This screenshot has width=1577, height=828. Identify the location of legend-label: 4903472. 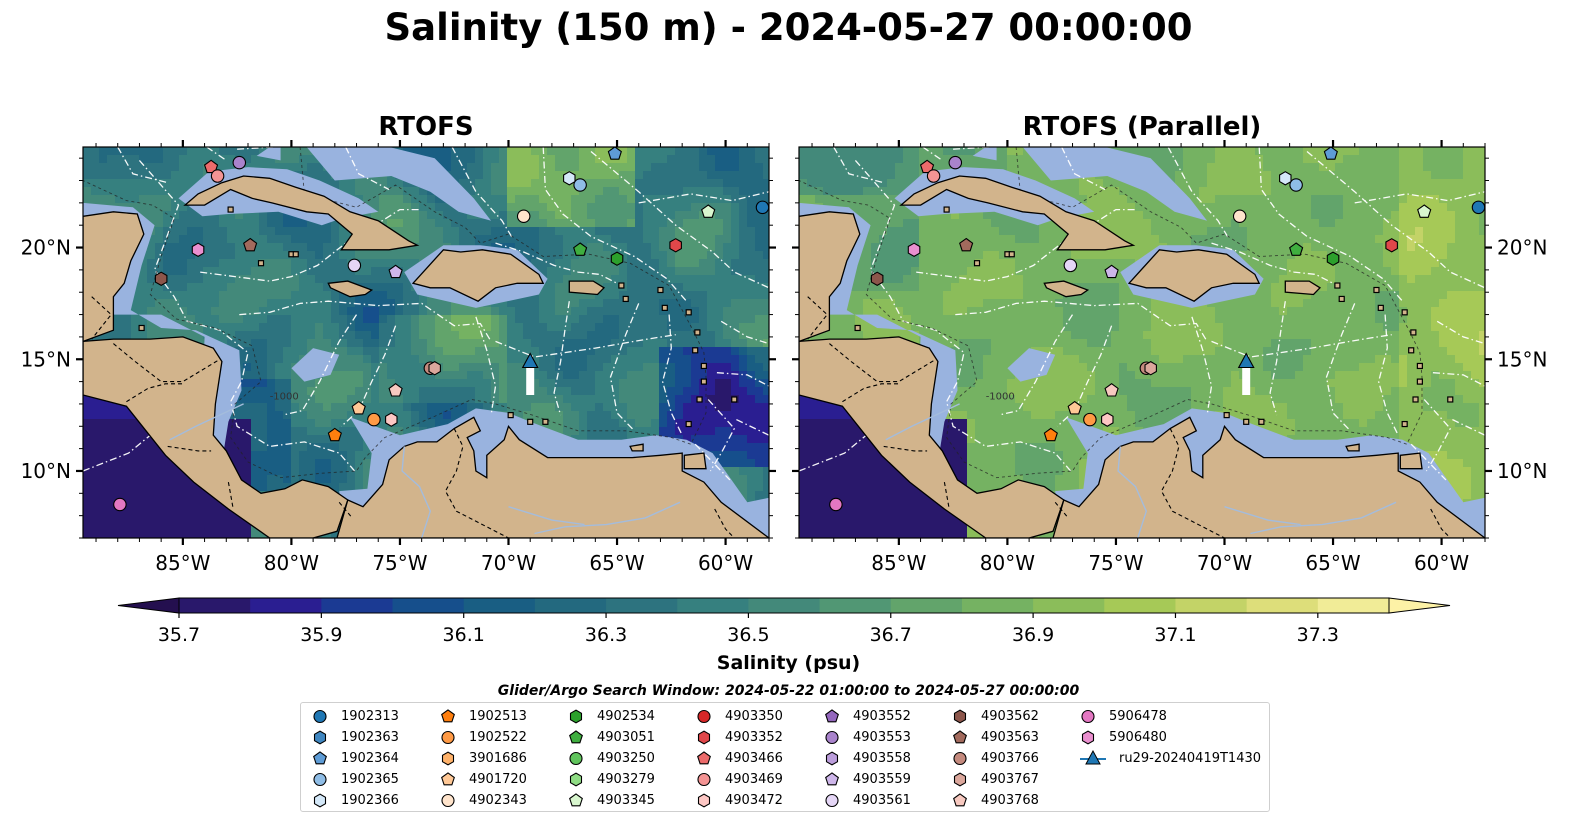
(754, 800).